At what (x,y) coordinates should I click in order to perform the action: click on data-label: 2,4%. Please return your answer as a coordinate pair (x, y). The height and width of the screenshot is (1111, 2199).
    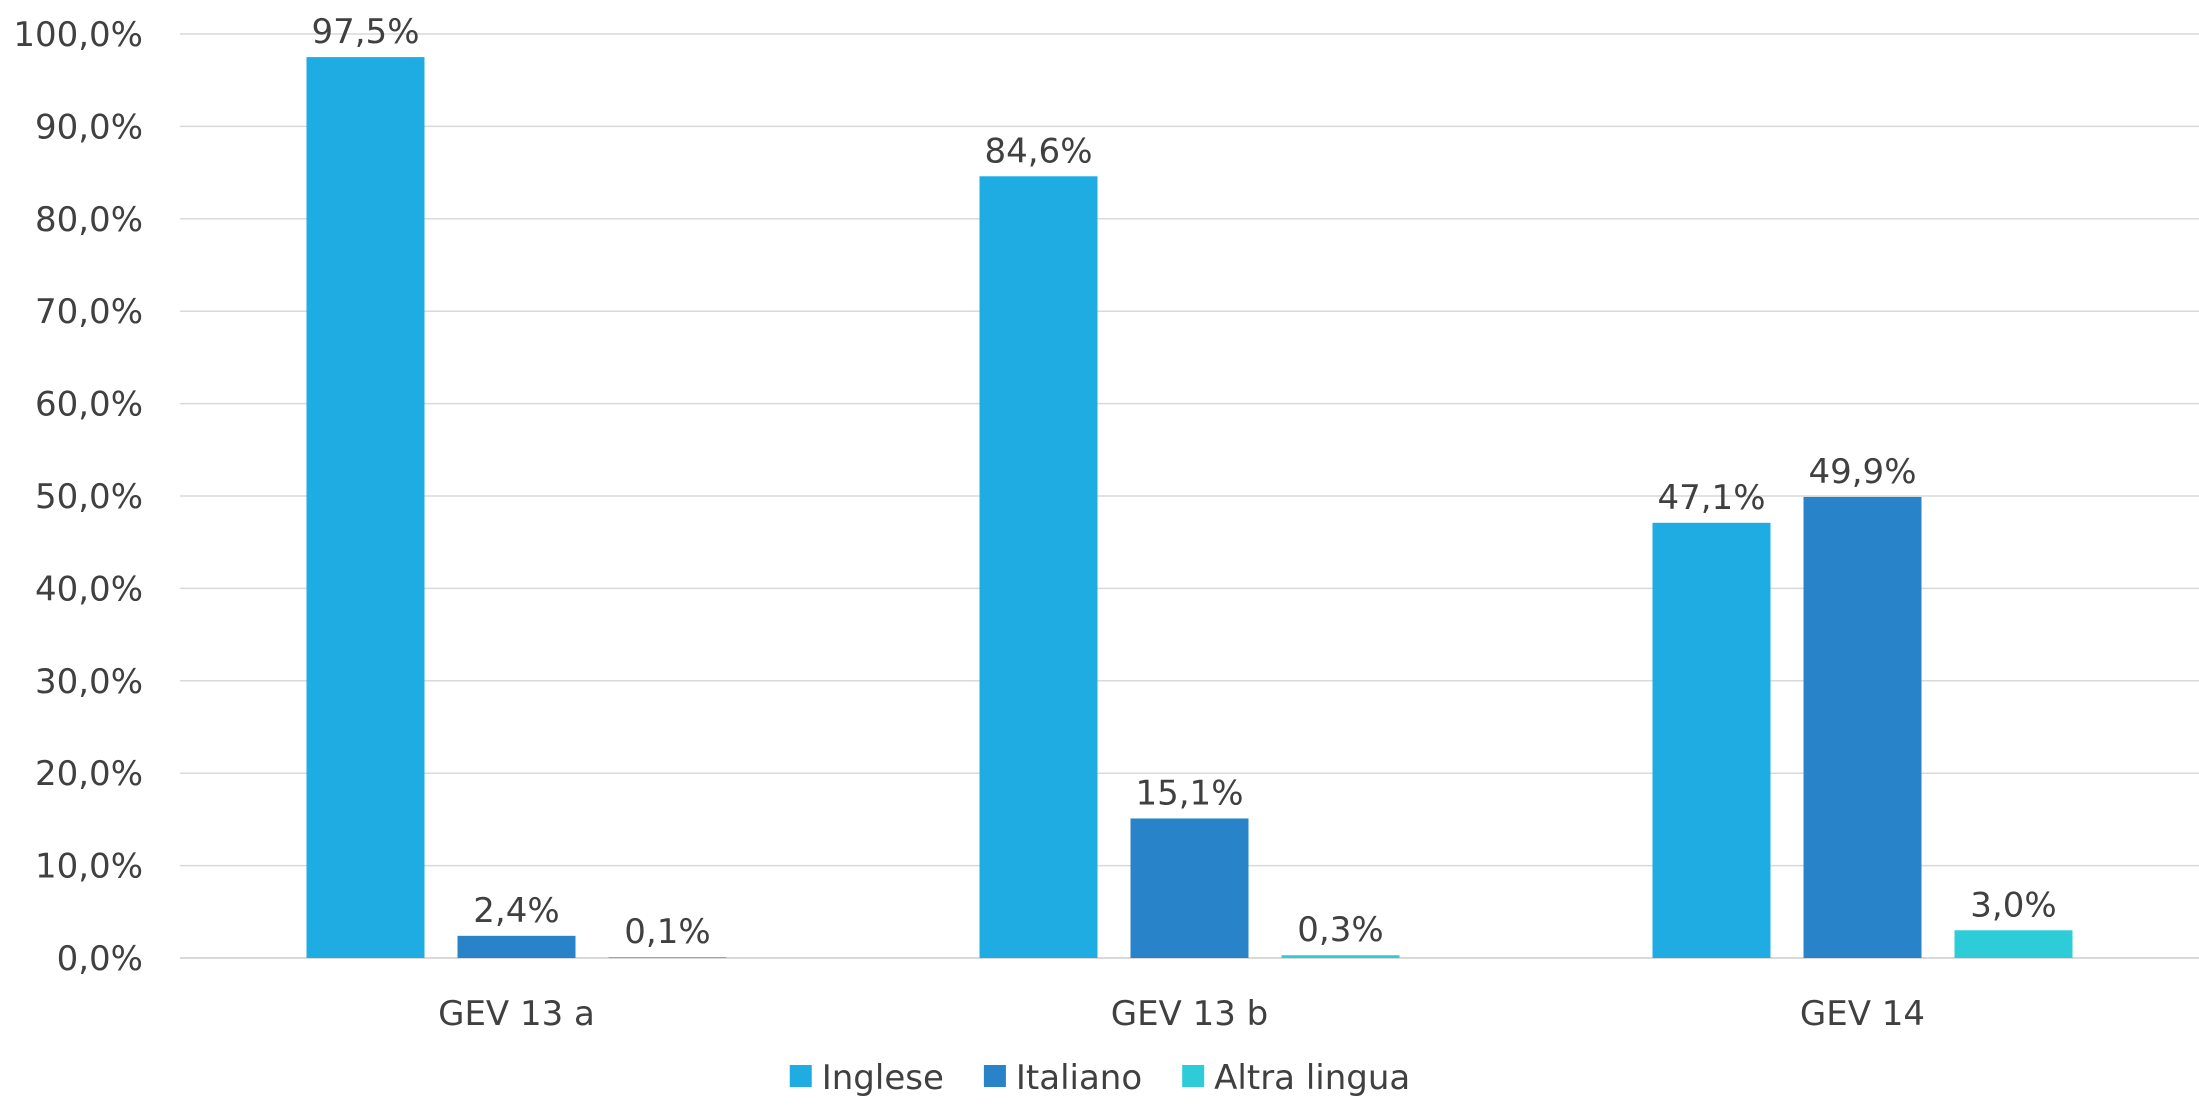
    Looking at the image, I should click on (516, 911).